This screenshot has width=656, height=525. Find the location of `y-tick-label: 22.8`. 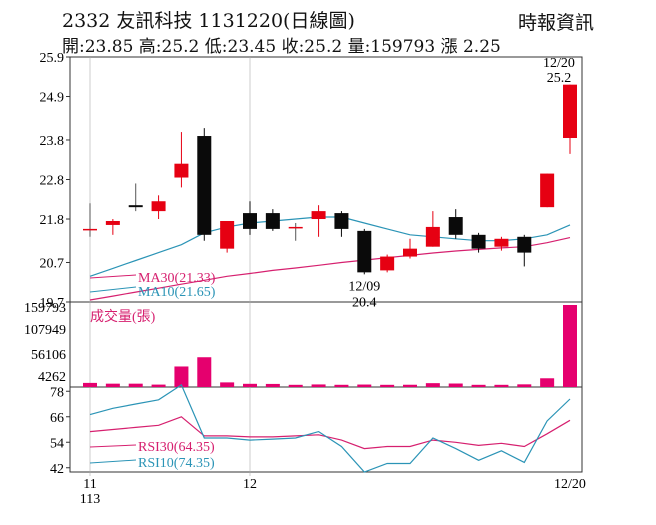

y-tick-label: 22.8 is located at coordinates (52, 181).